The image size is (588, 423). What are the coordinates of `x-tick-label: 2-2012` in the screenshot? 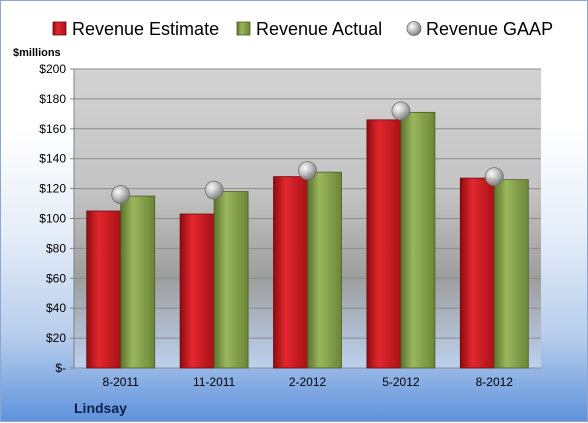 It's located at (308, 382).